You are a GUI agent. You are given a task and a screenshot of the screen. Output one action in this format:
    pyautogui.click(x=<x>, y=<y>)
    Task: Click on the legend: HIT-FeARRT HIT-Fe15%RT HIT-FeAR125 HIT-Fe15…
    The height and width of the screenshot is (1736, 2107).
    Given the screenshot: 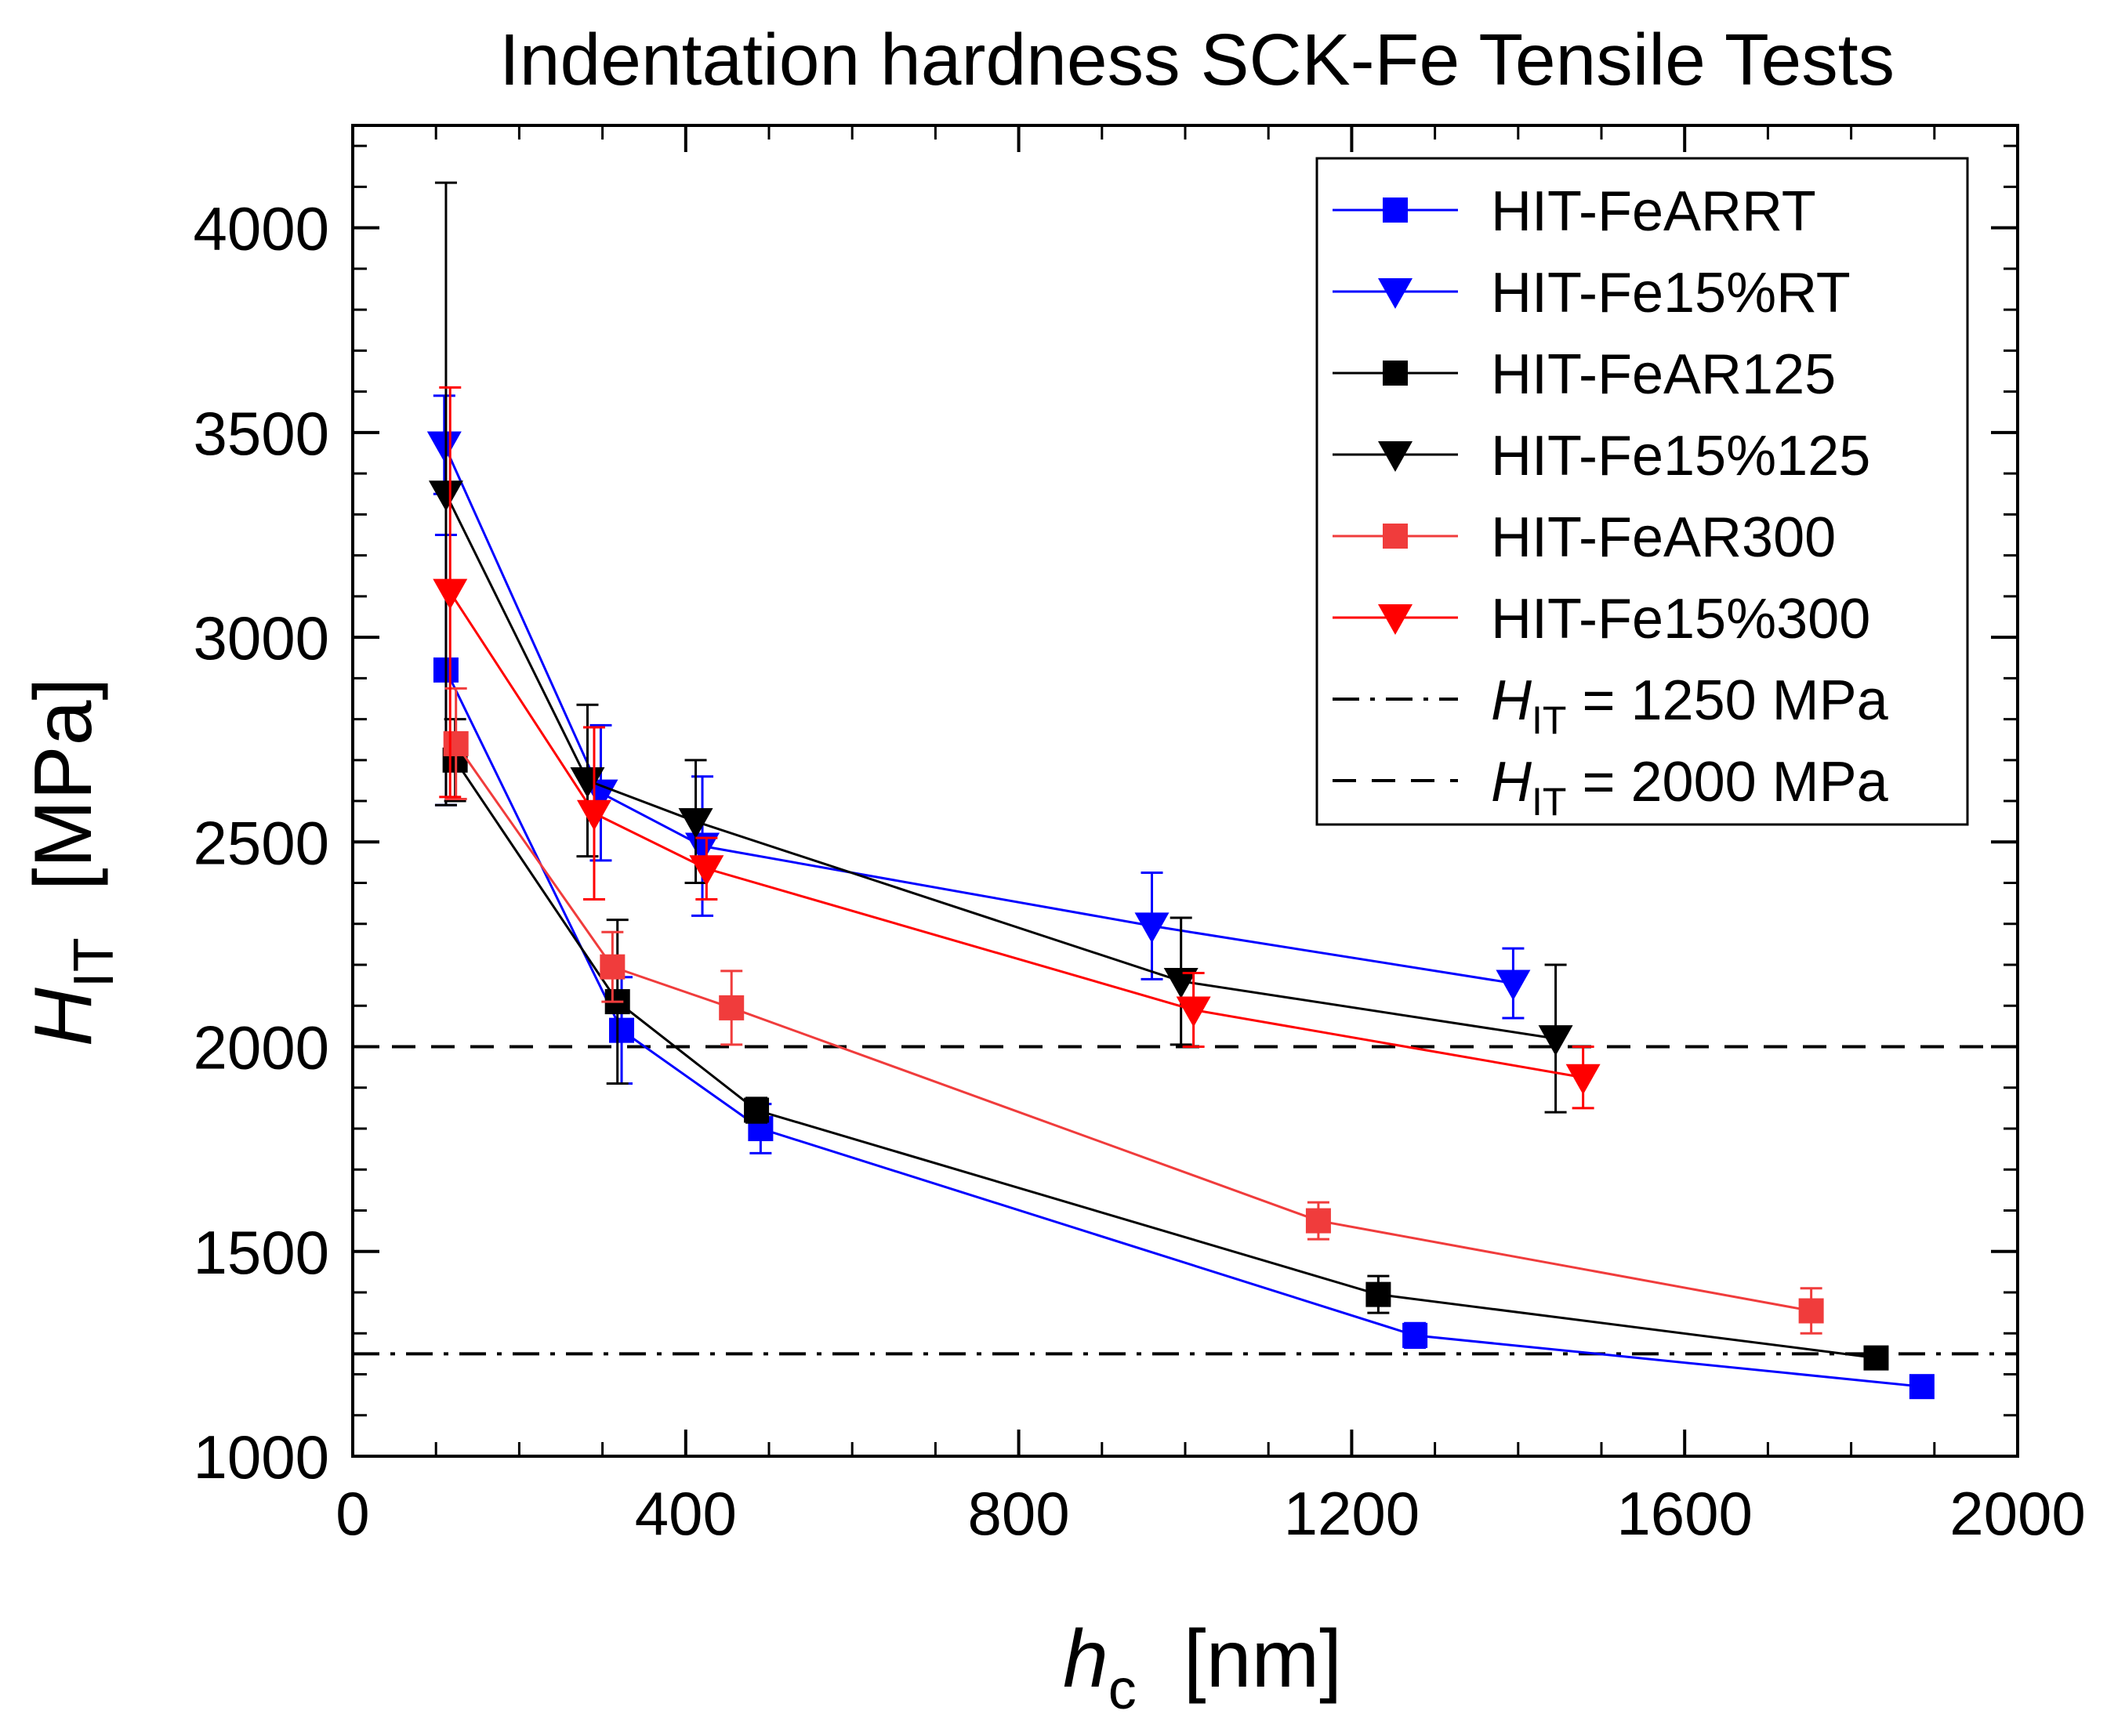 What is the action you would take?
    pyautogui.click(x=1642, y=491)
    